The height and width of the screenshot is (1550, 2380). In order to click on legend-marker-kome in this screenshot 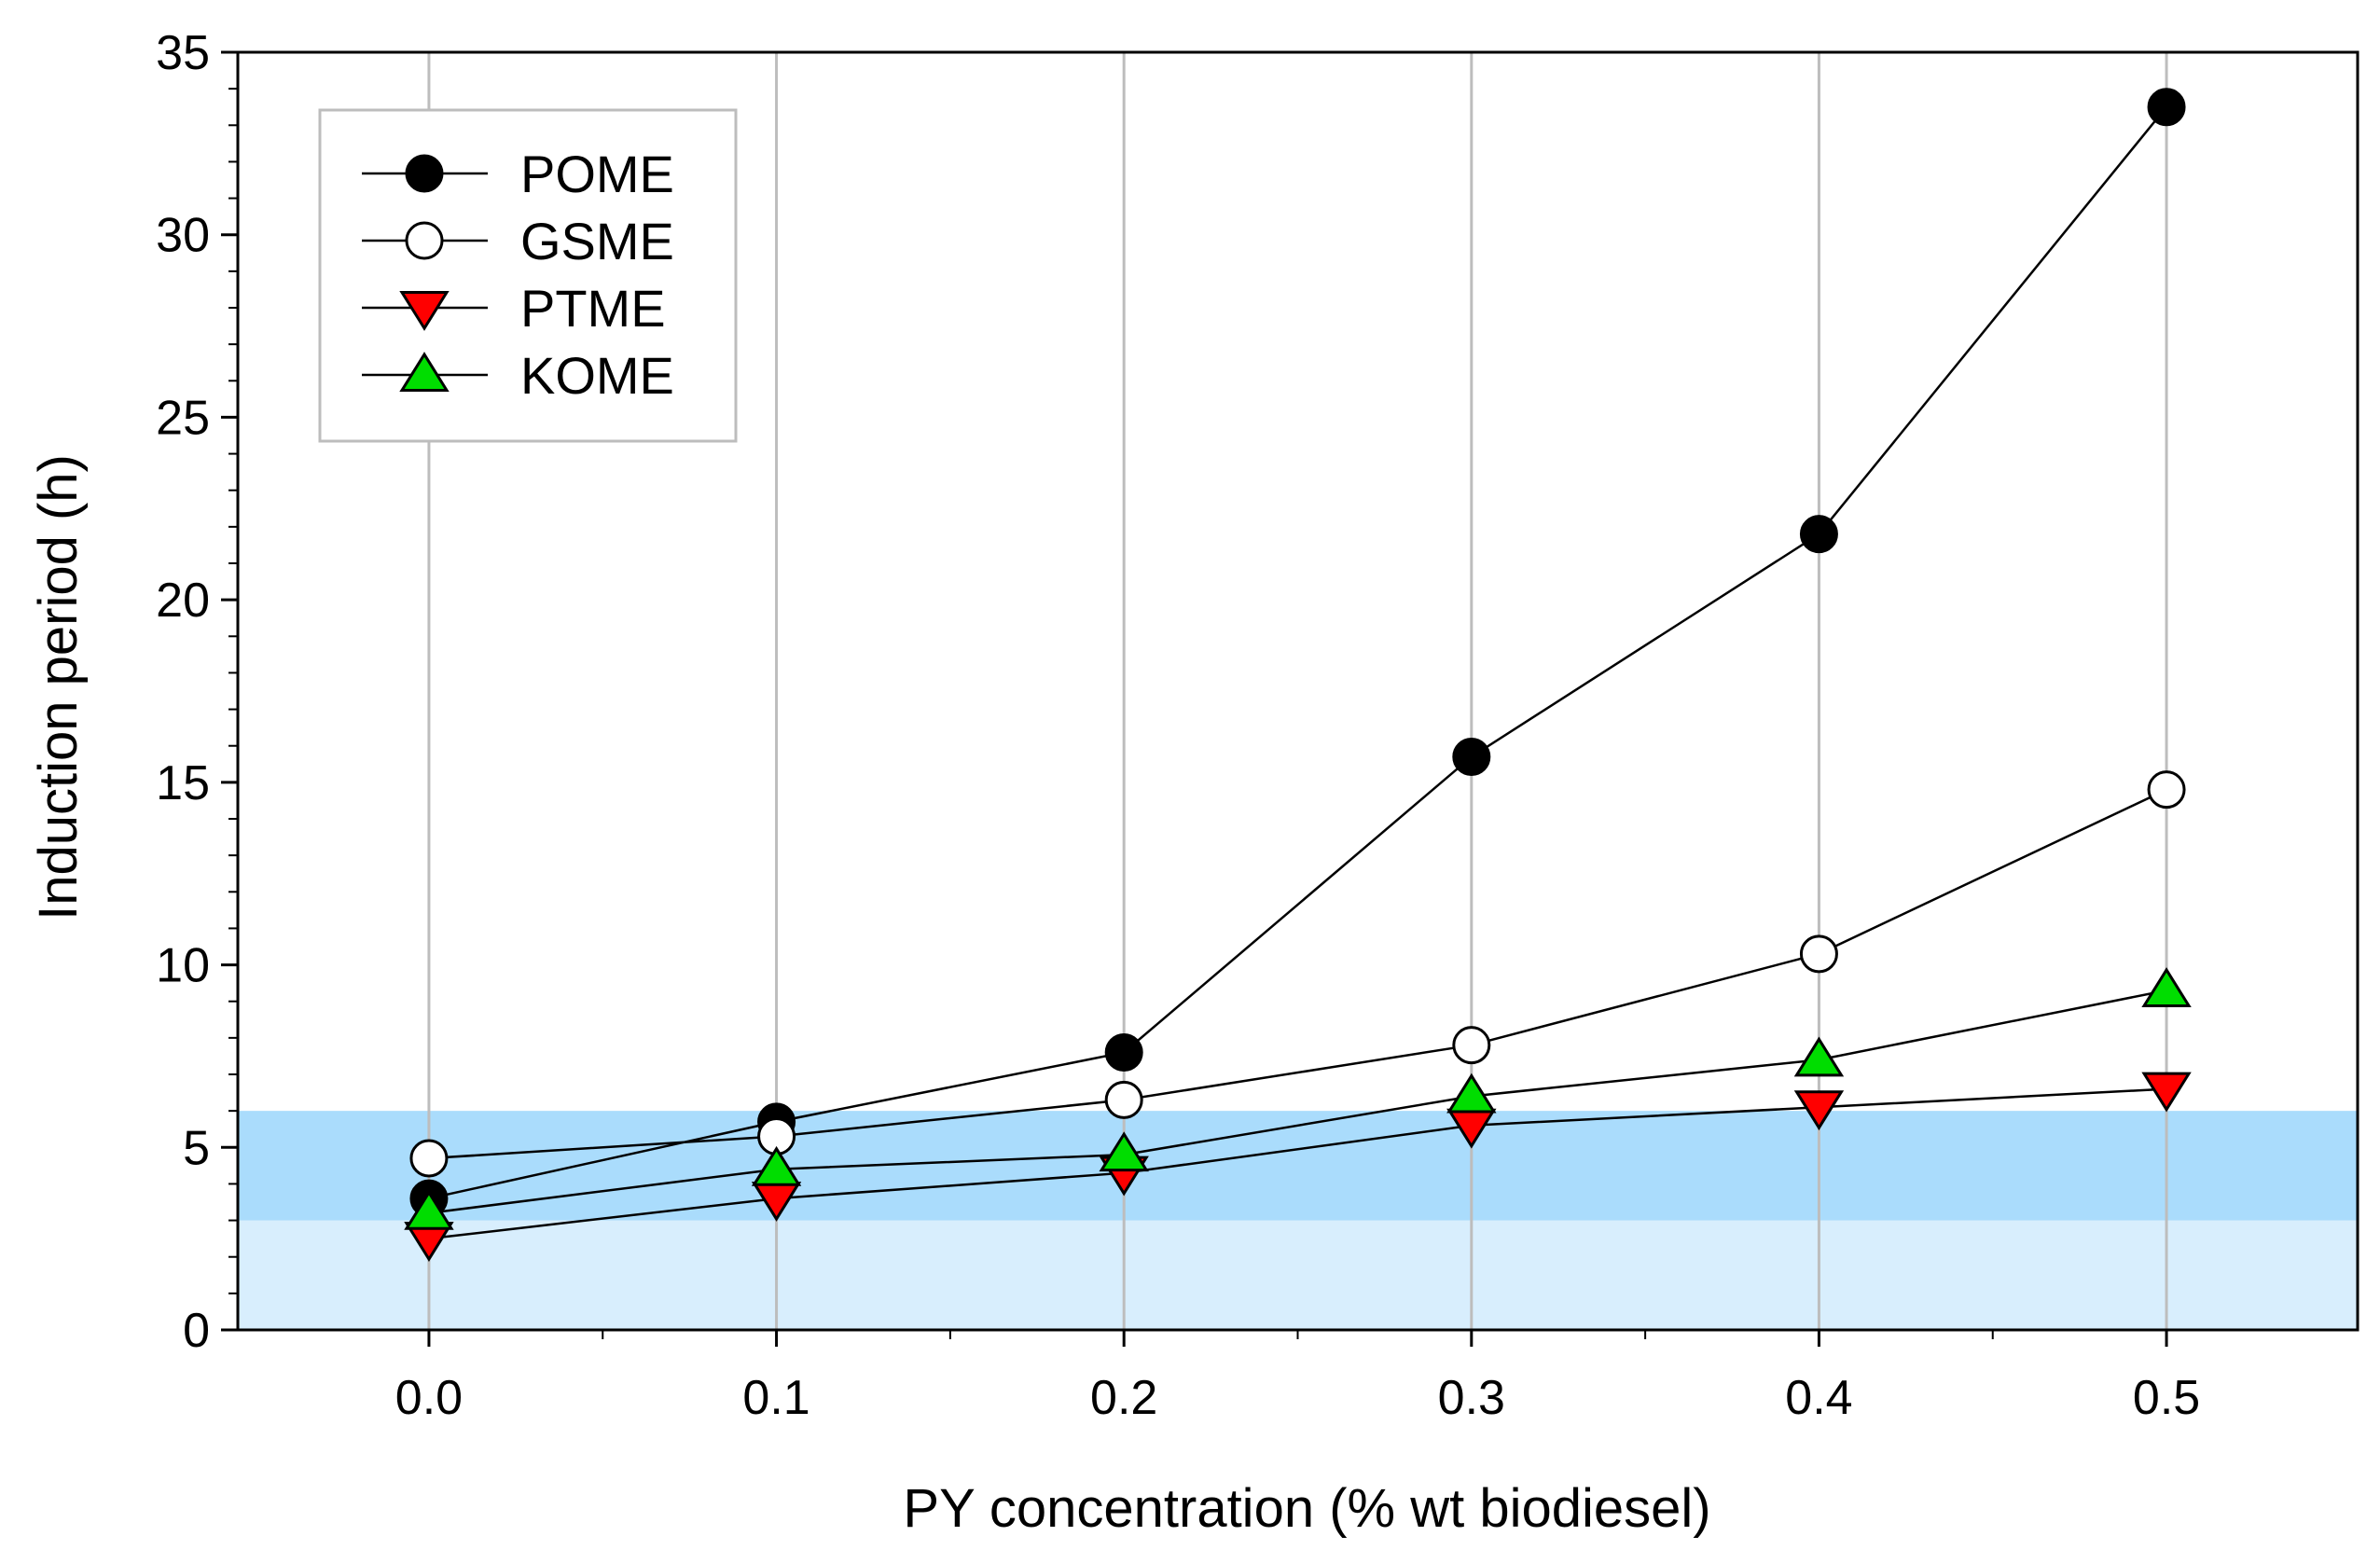, I will do `click(424, 372)`.